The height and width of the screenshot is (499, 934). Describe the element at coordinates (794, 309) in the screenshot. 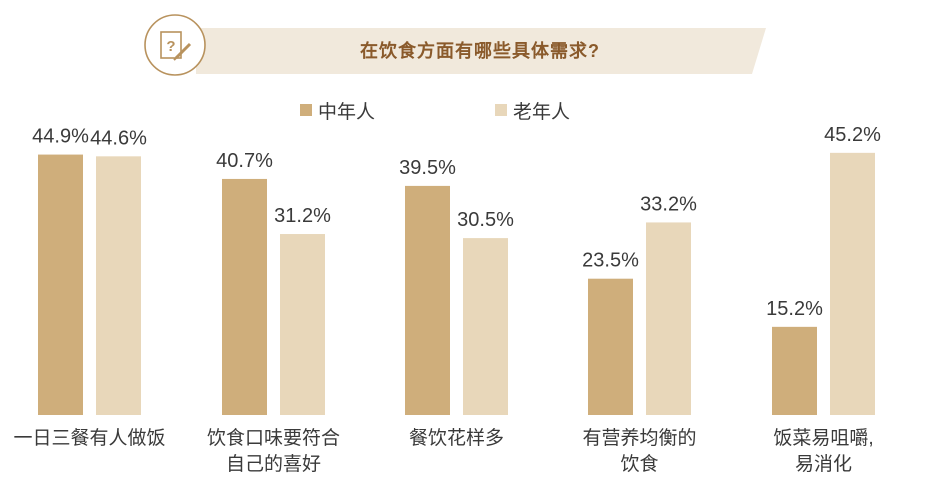

I see `value-label-middle-aged-4: 15.2%` at that location.